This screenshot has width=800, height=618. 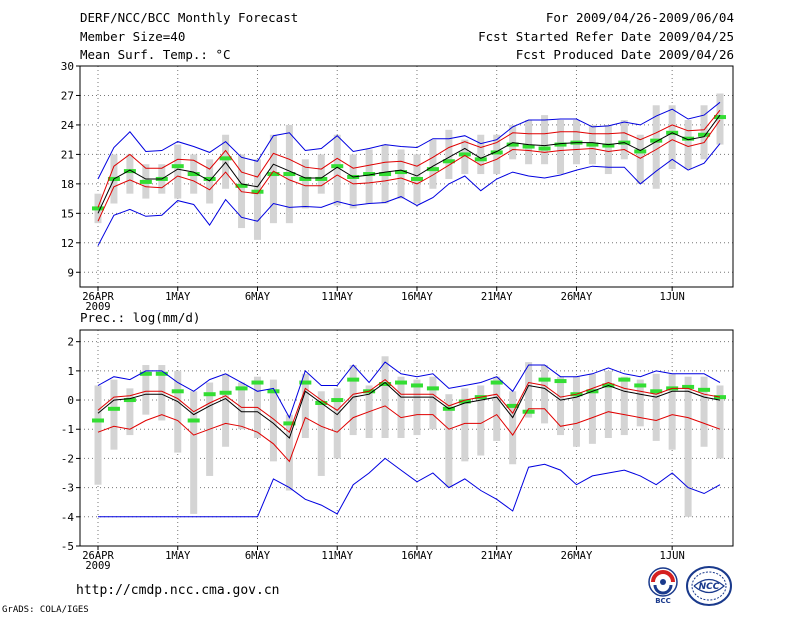 What do you see at coordinates (409, 434) in the screenshot?
I see `lower-red-line` at bounding box center [409, 434].